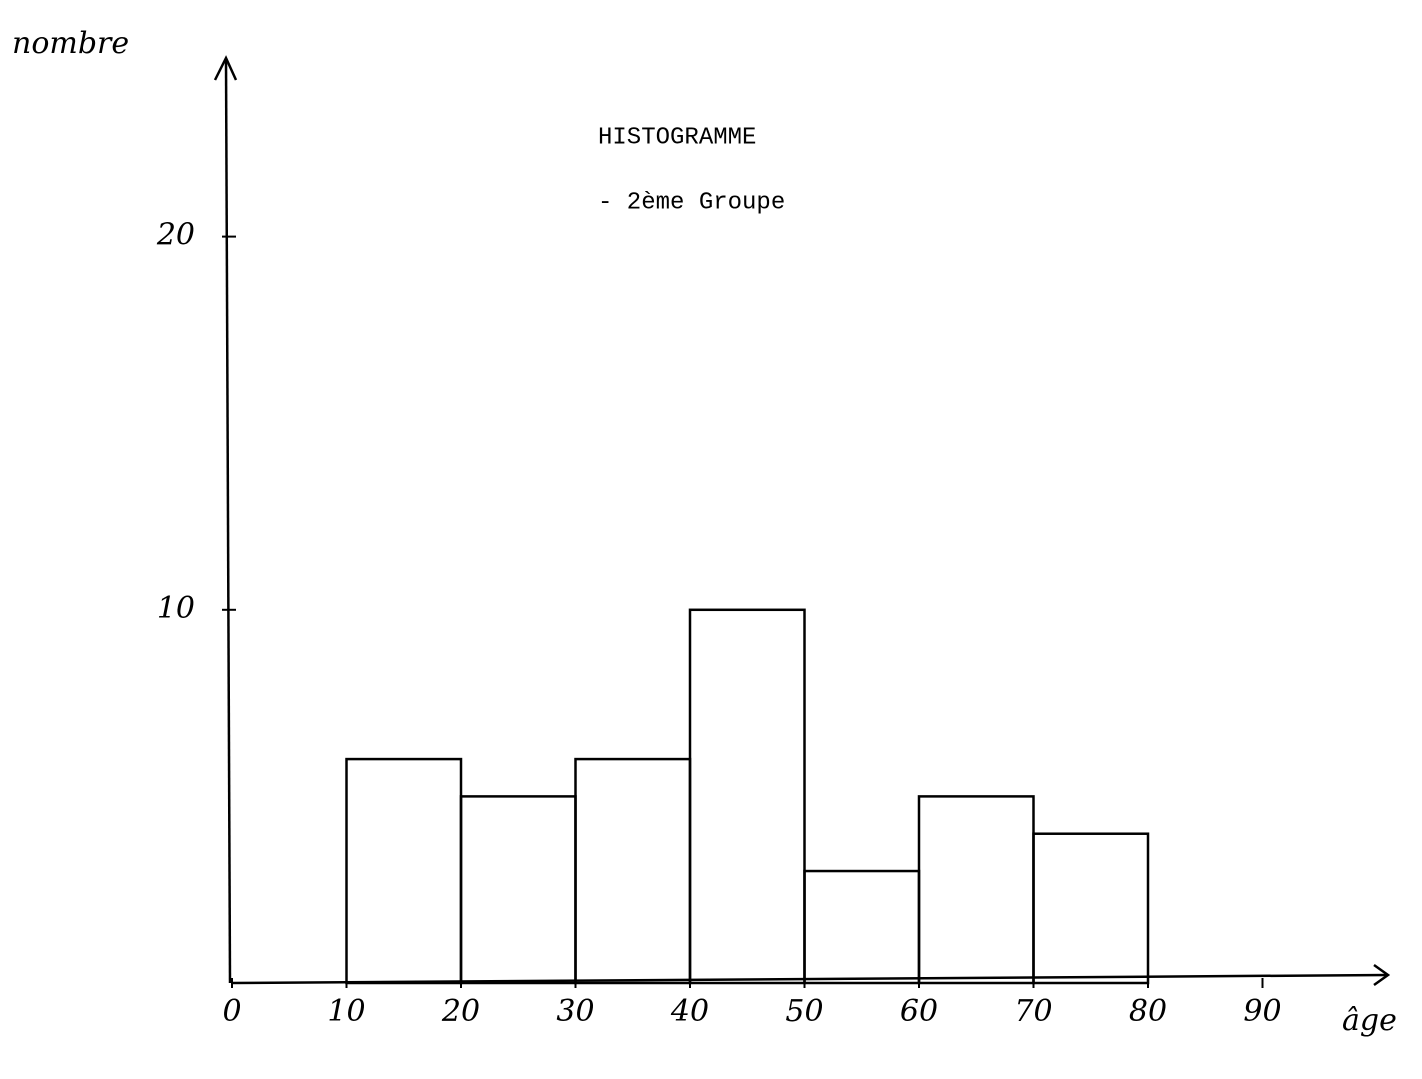  Describe the element at coordinates (691, 202) in the screenshot. I see `chart-subtitle: - 2ème Groupe` at that location.